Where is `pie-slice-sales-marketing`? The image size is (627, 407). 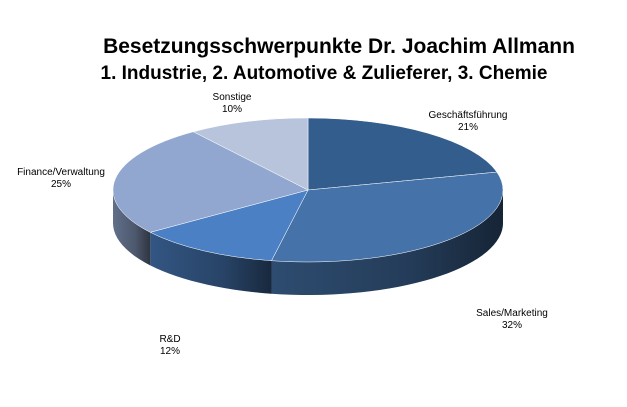 pie-slice-sales-marketing is located at coordinates (387, 217).